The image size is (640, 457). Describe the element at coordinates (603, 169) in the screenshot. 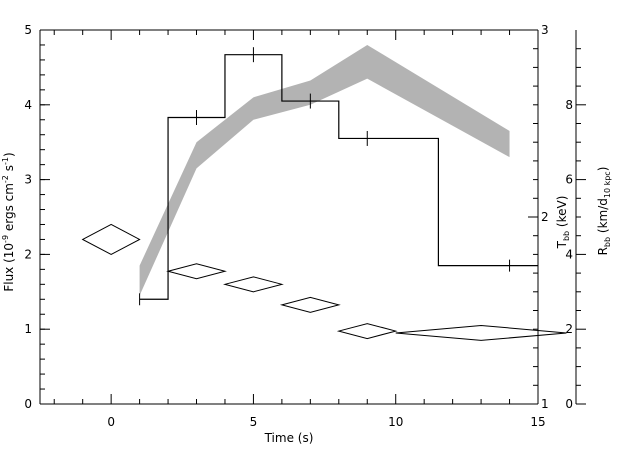

I see `radius-axis-label-part: )` at that location.